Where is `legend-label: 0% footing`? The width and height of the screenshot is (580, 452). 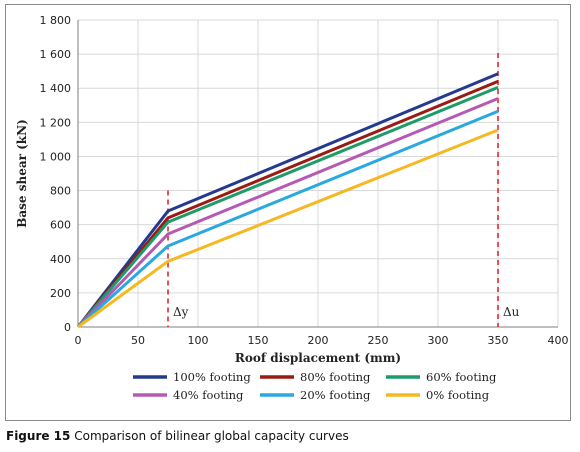 legend-label: 0% footing is located at coordinates (458, 395).